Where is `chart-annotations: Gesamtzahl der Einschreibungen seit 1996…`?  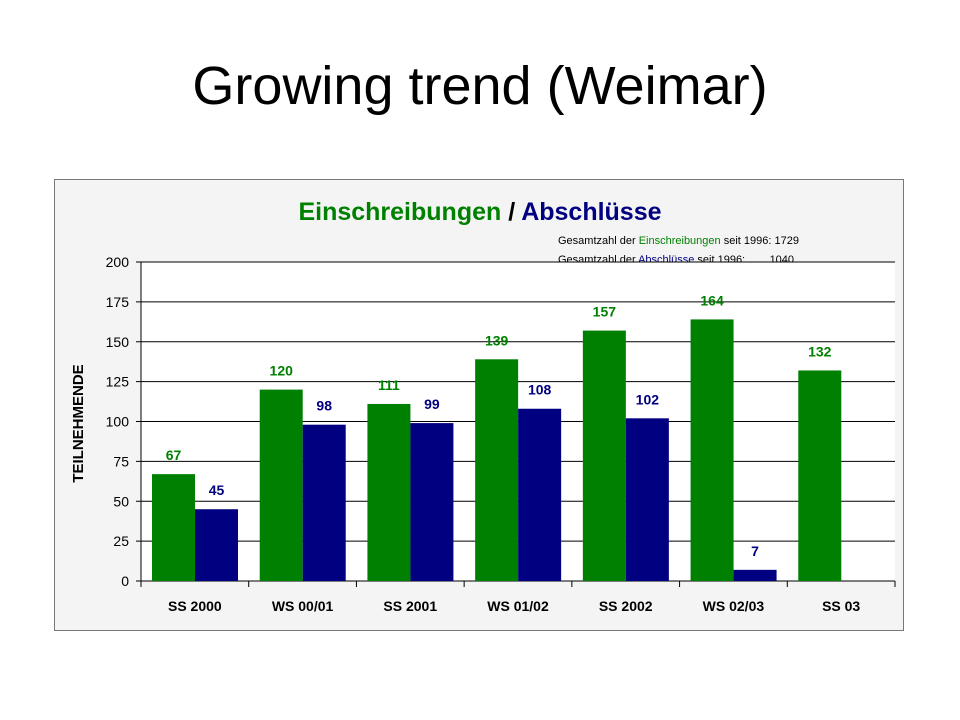 chart-annotations: Gesamtzahl der Einschreibungen seit 1996… is located at coordinates (678, 250).